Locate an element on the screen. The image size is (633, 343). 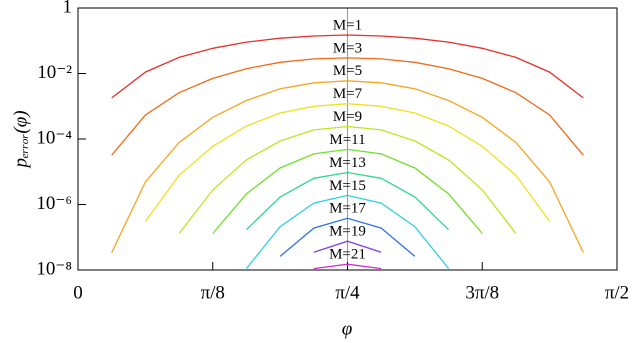
series-label: M=1 is located at coordinates (347, 25).